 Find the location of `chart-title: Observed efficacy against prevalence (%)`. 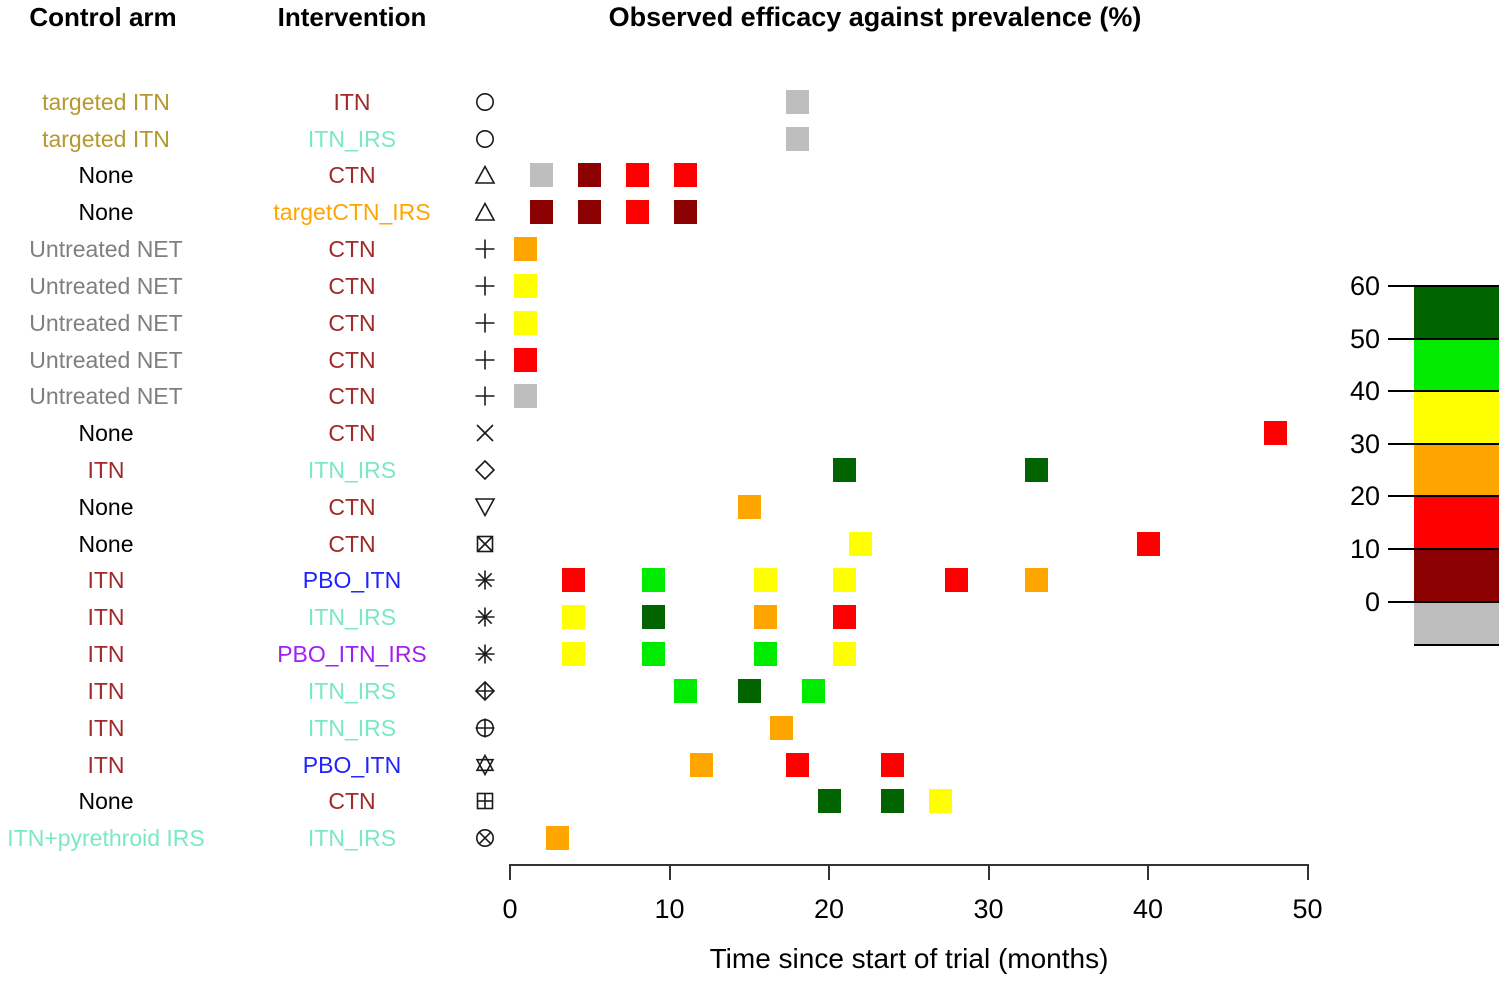

chart-title: Observed efficacy against prevalence (%) is located at coordinates (875, 17).